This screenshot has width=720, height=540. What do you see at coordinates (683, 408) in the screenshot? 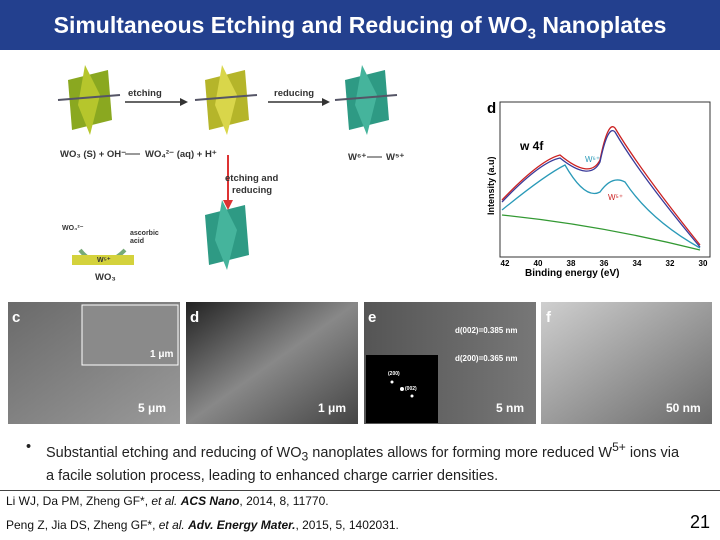
I see `scale-label: 50 nm` at bounding box center [683, 408].